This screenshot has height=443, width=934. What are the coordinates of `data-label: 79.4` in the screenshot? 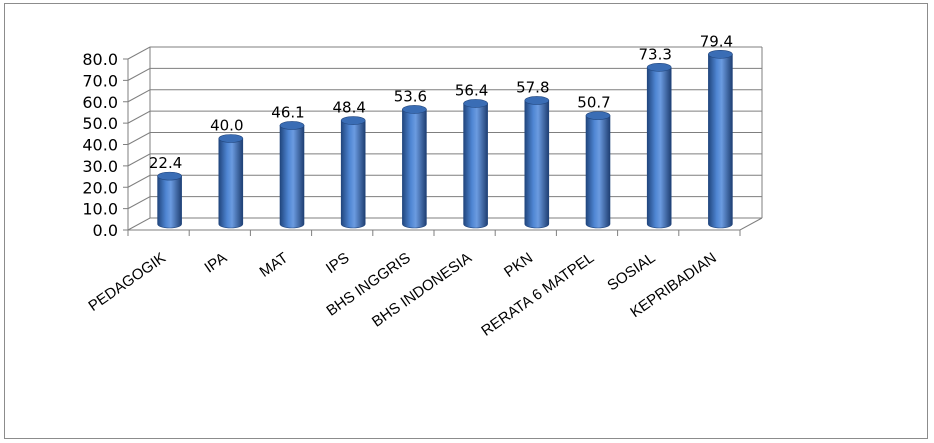 It's located at (716, 41).